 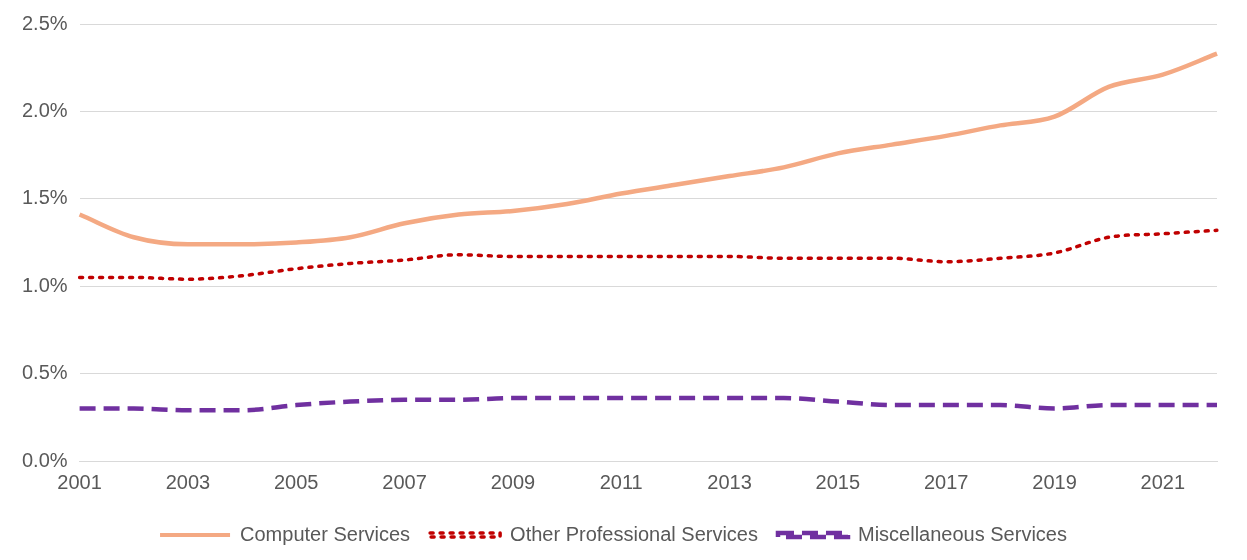 I want to click on x-tick-label: 2019, so click(x=1054, y=481).